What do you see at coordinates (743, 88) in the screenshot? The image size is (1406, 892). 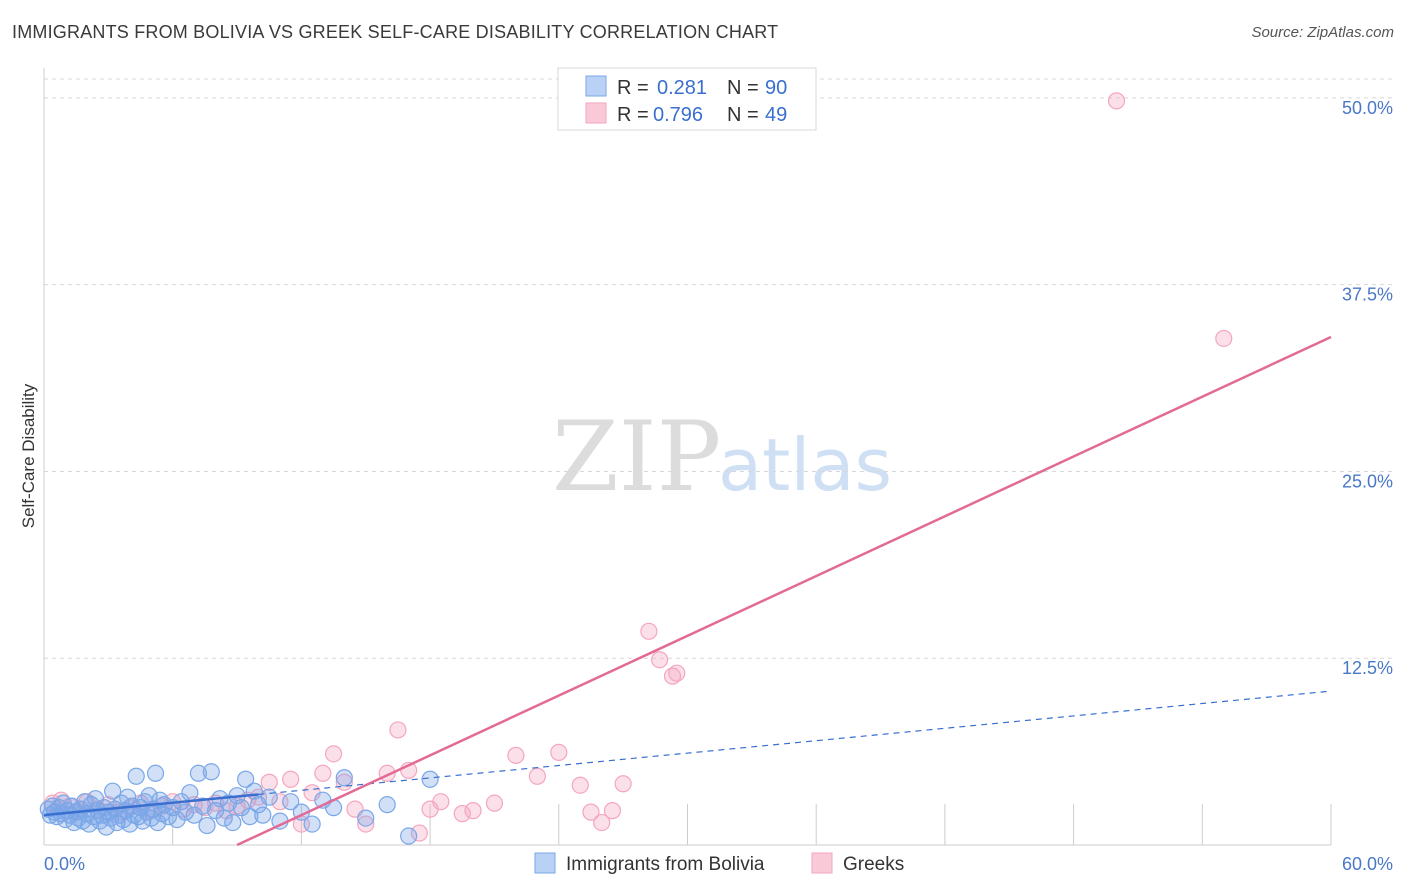 I see `legend-n-label-1: N =` at bounding box center [743, 88].